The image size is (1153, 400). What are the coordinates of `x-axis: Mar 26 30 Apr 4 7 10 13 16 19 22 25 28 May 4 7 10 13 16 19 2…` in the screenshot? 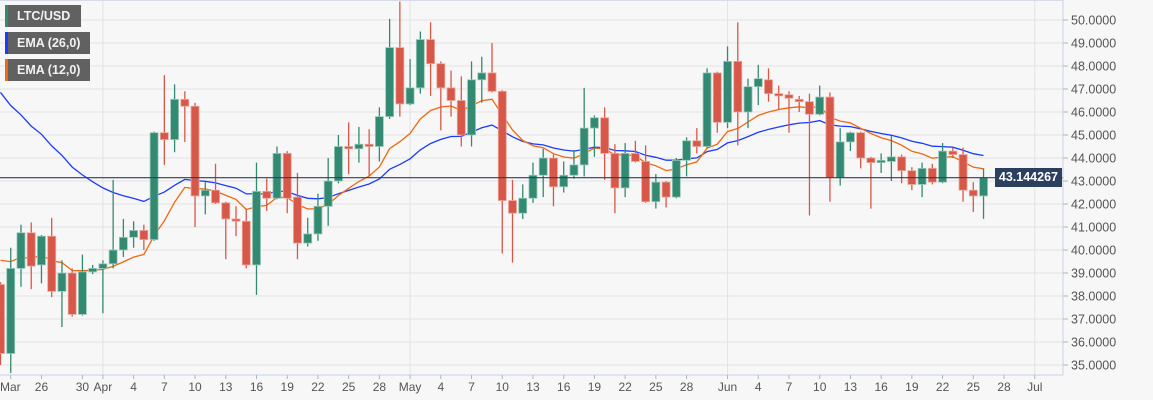 It's located at (521, 384).